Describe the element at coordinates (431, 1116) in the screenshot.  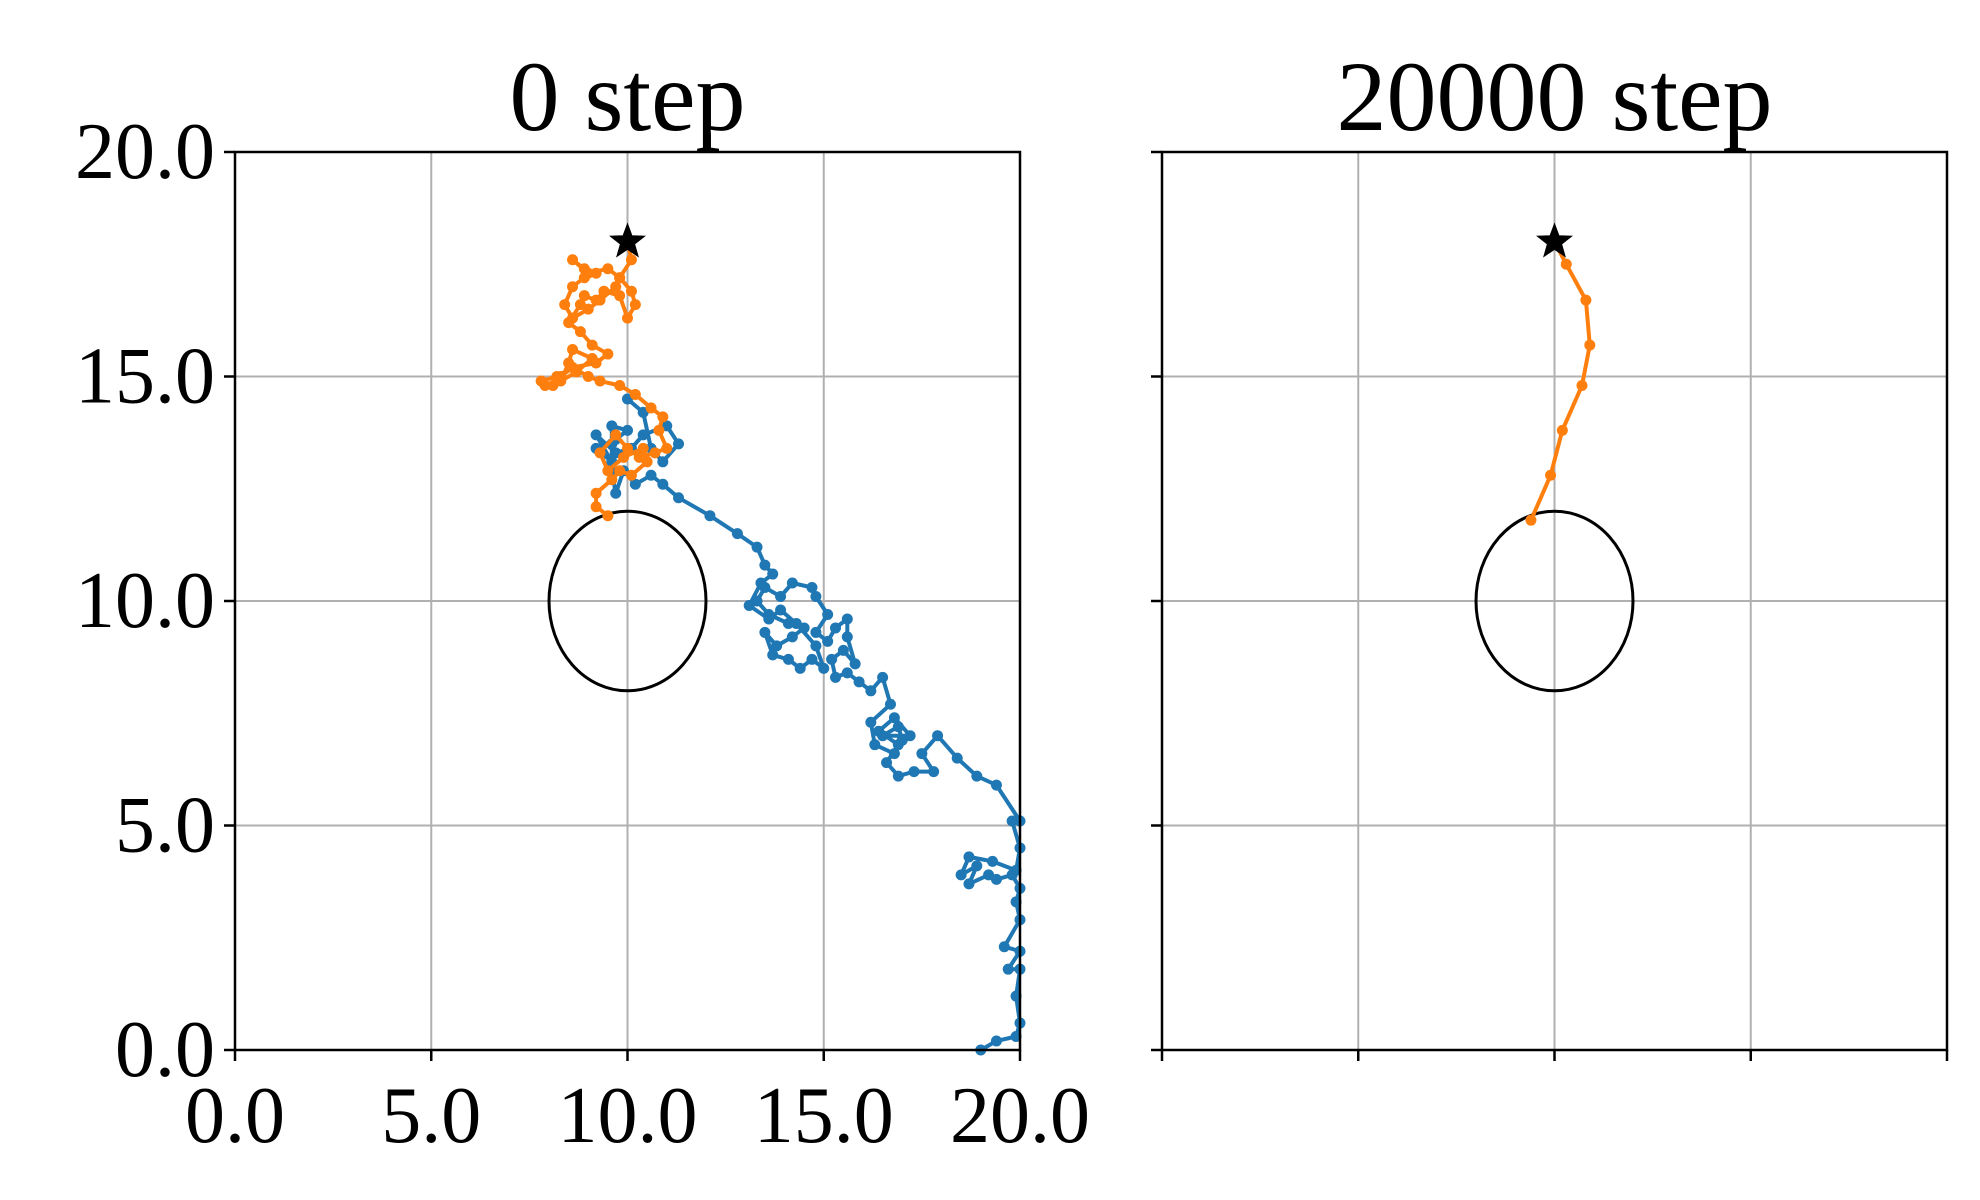
I see `x-tick-label: 5.0` at that location.